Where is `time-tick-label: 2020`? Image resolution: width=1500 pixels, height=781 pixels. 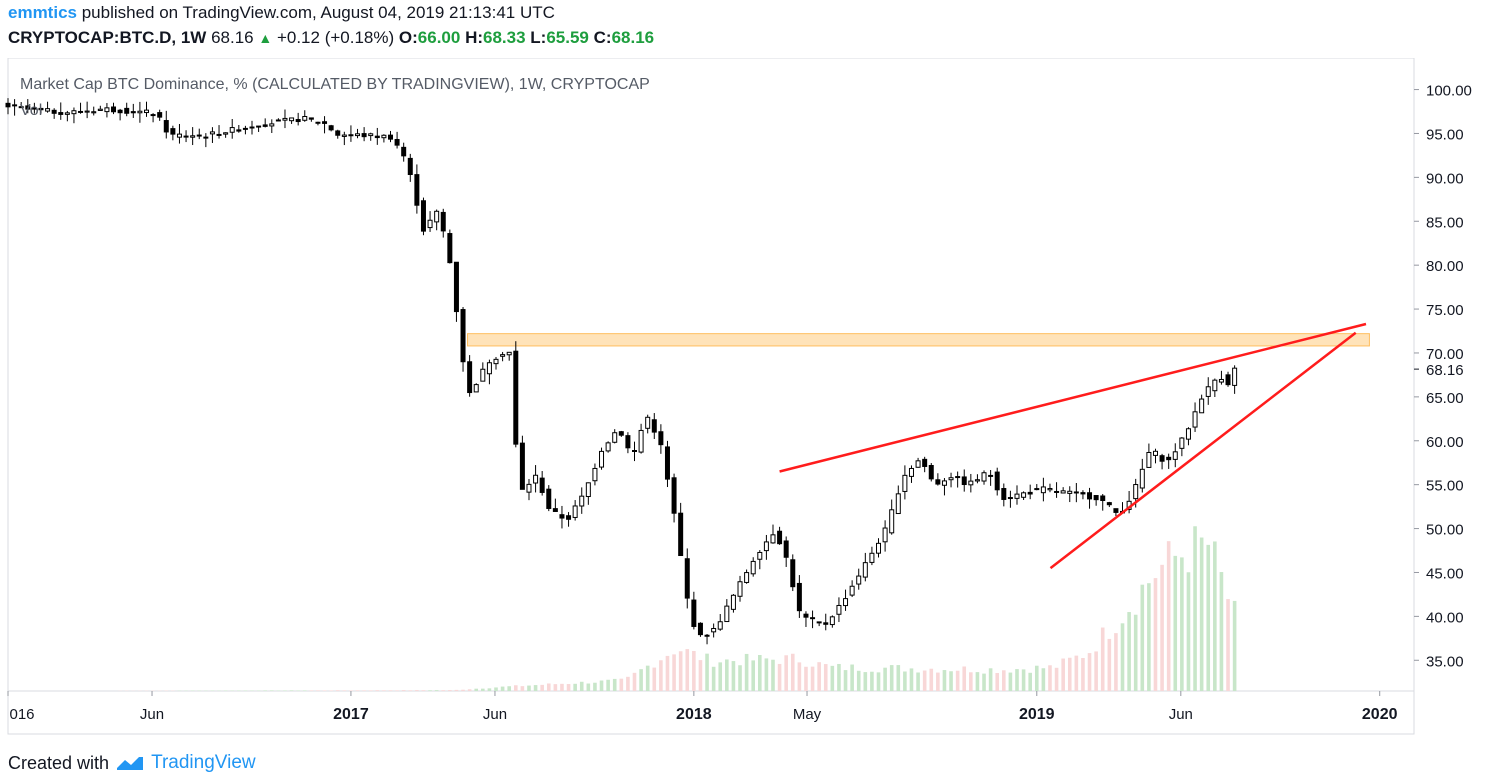 time-tick-label: 2020 is located at coordinates (1380, 714).